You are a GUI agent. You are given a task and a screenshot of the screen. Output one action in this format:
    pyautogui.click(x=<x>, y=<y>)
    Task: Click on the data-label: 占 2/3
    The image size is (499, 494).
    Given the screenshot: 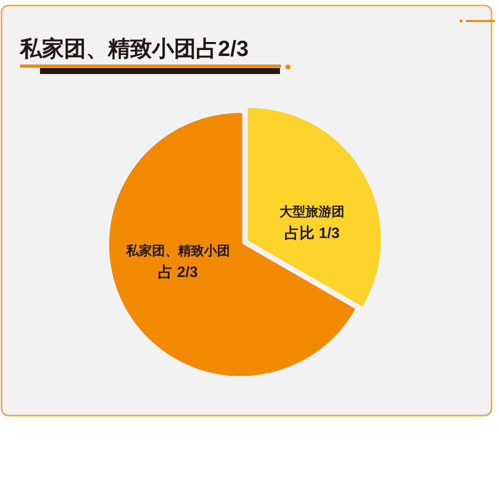 What is the action you would take?
    pyautogui.click(x=178, y=272)
    